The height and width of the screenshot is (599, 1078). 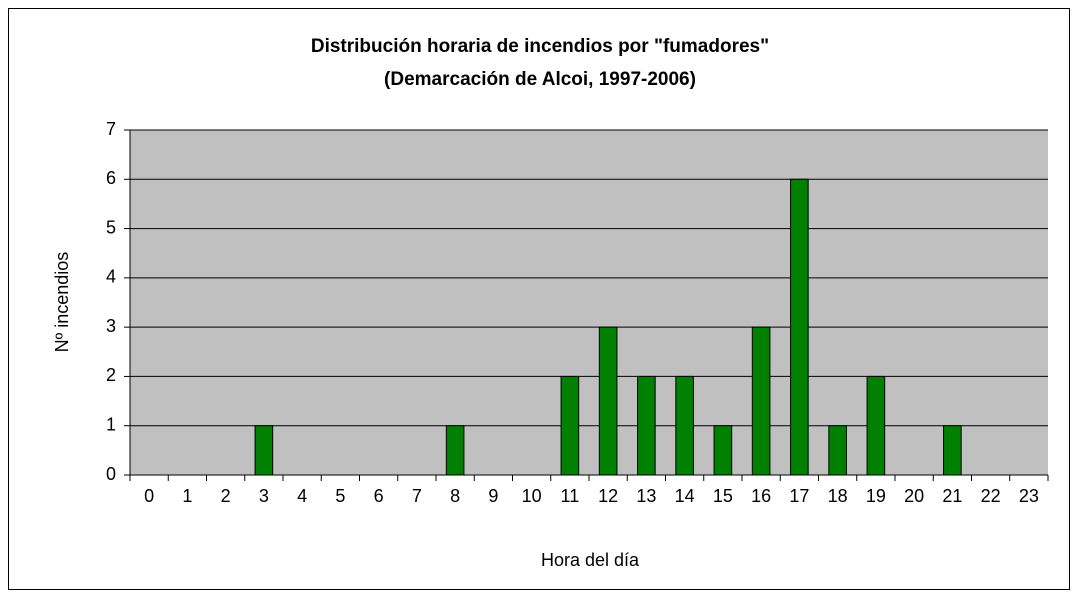 What do you see at coordinates (264, 496) in the screenshot?
I see `x-tick-label: 3` at bounding box center [264, 496].